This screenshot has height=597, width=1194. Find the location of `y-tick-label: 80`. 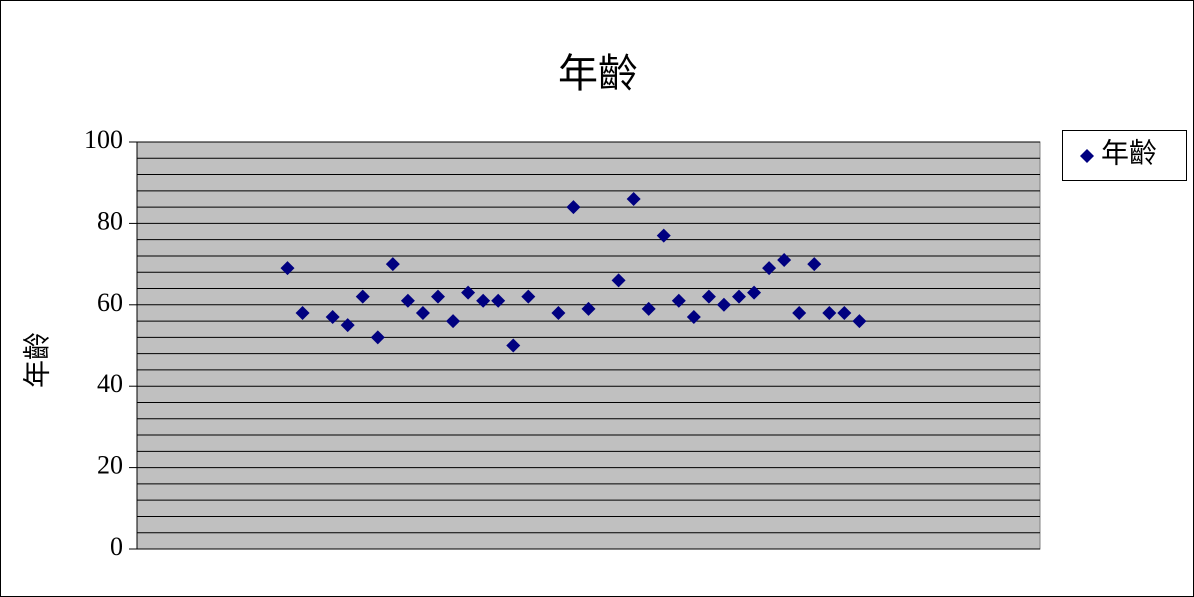

y-tick-label: 80 is located at coordinates (110, 220).